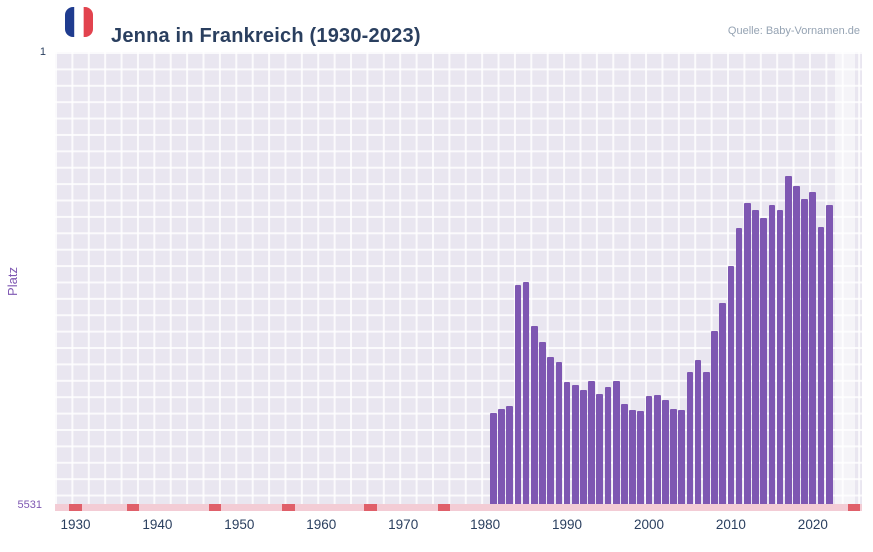 The image size is (873, 552). What do you see at coordinates (764, 364) in the screenshot?
I see `bar-year-2014` at bounding box center [764, 364].